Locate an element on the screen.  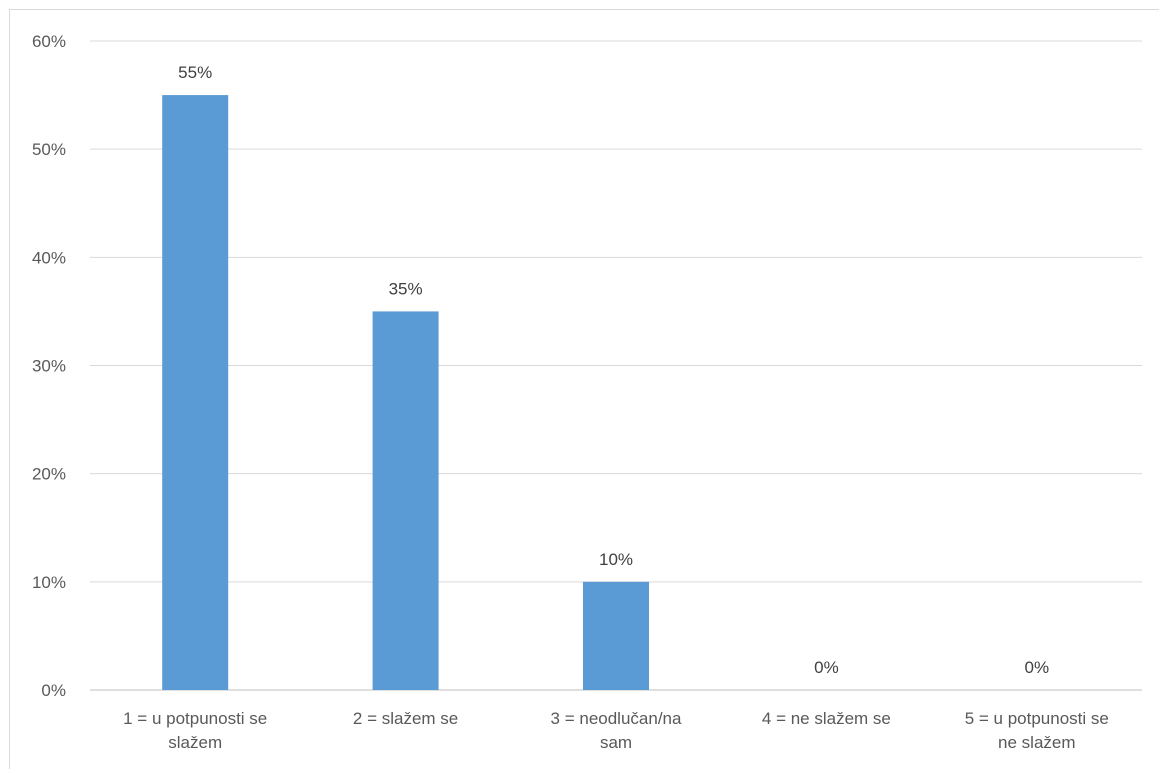
y-tick-label: 10% is located at coordinates (49, 582).